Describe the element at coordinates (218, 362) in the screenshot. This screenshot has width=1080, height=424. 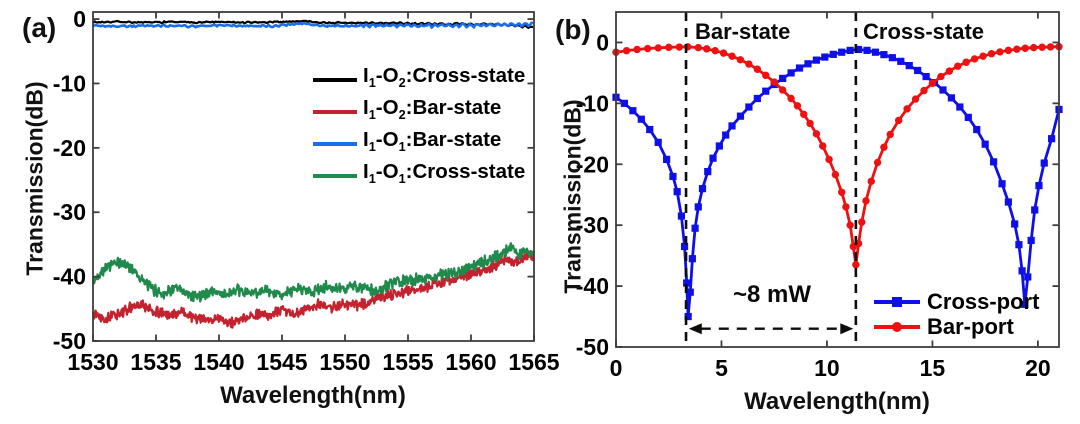
I see `x-tick-label: 1540` at that location.